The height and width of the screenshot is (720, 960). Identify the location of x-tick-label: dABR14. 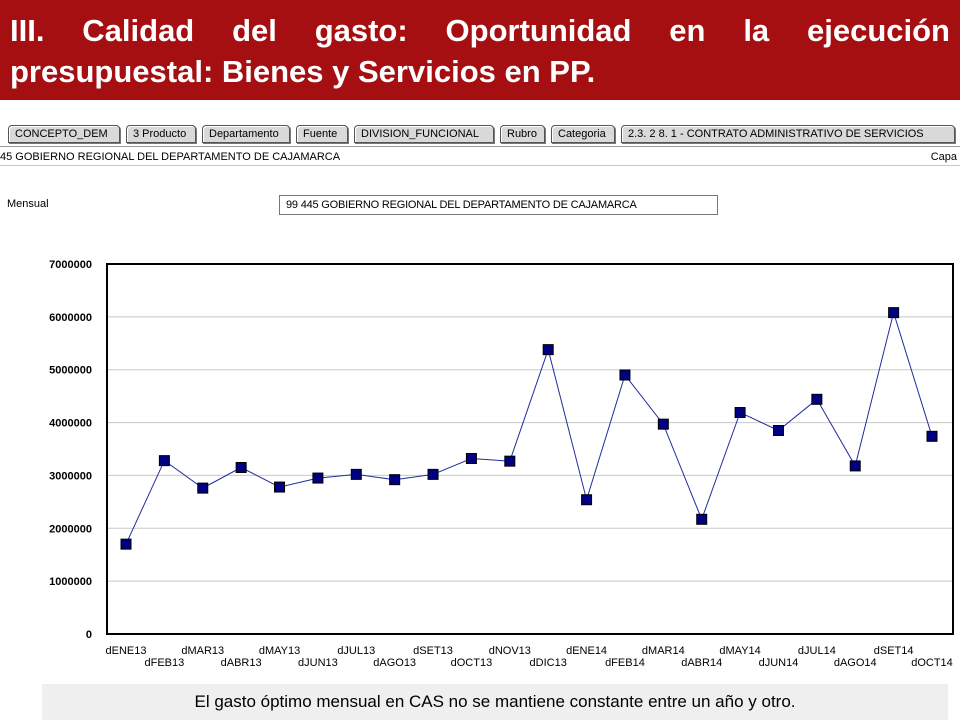
(701, 663).